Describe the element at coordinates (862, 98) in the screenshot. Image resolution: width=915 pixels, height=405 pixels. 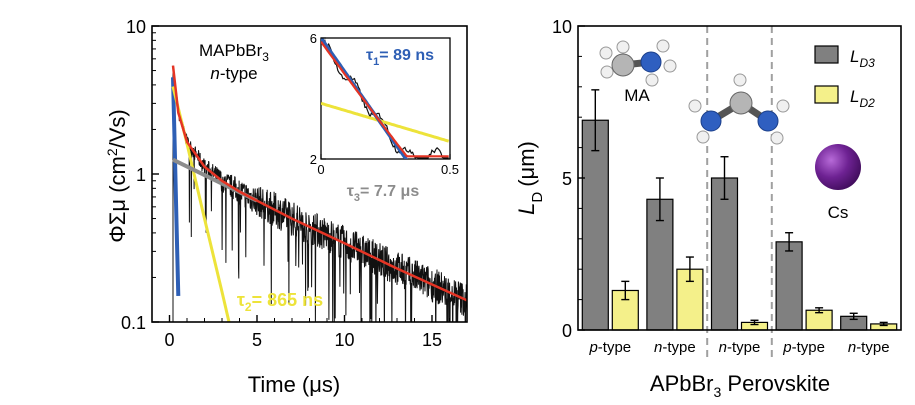
I see `legend-label-ld2: LD2` at that location.